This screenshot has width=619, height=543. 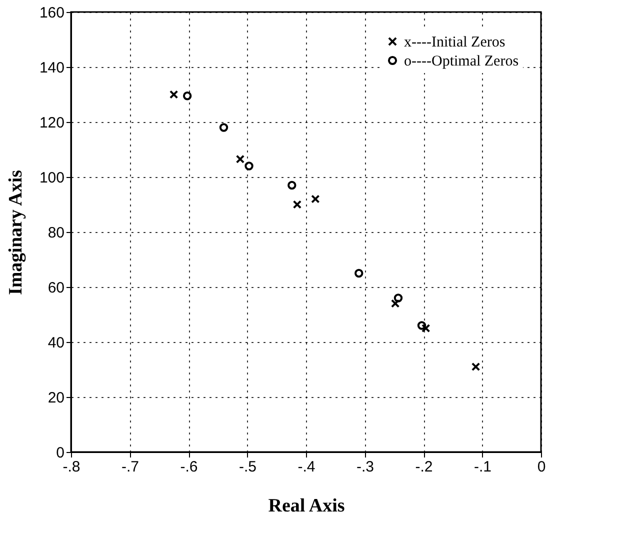 What do you see at coordinates (51, 123) in the screenshot?
I see `y-tick-label: 120` at bounding box center [51, 123].